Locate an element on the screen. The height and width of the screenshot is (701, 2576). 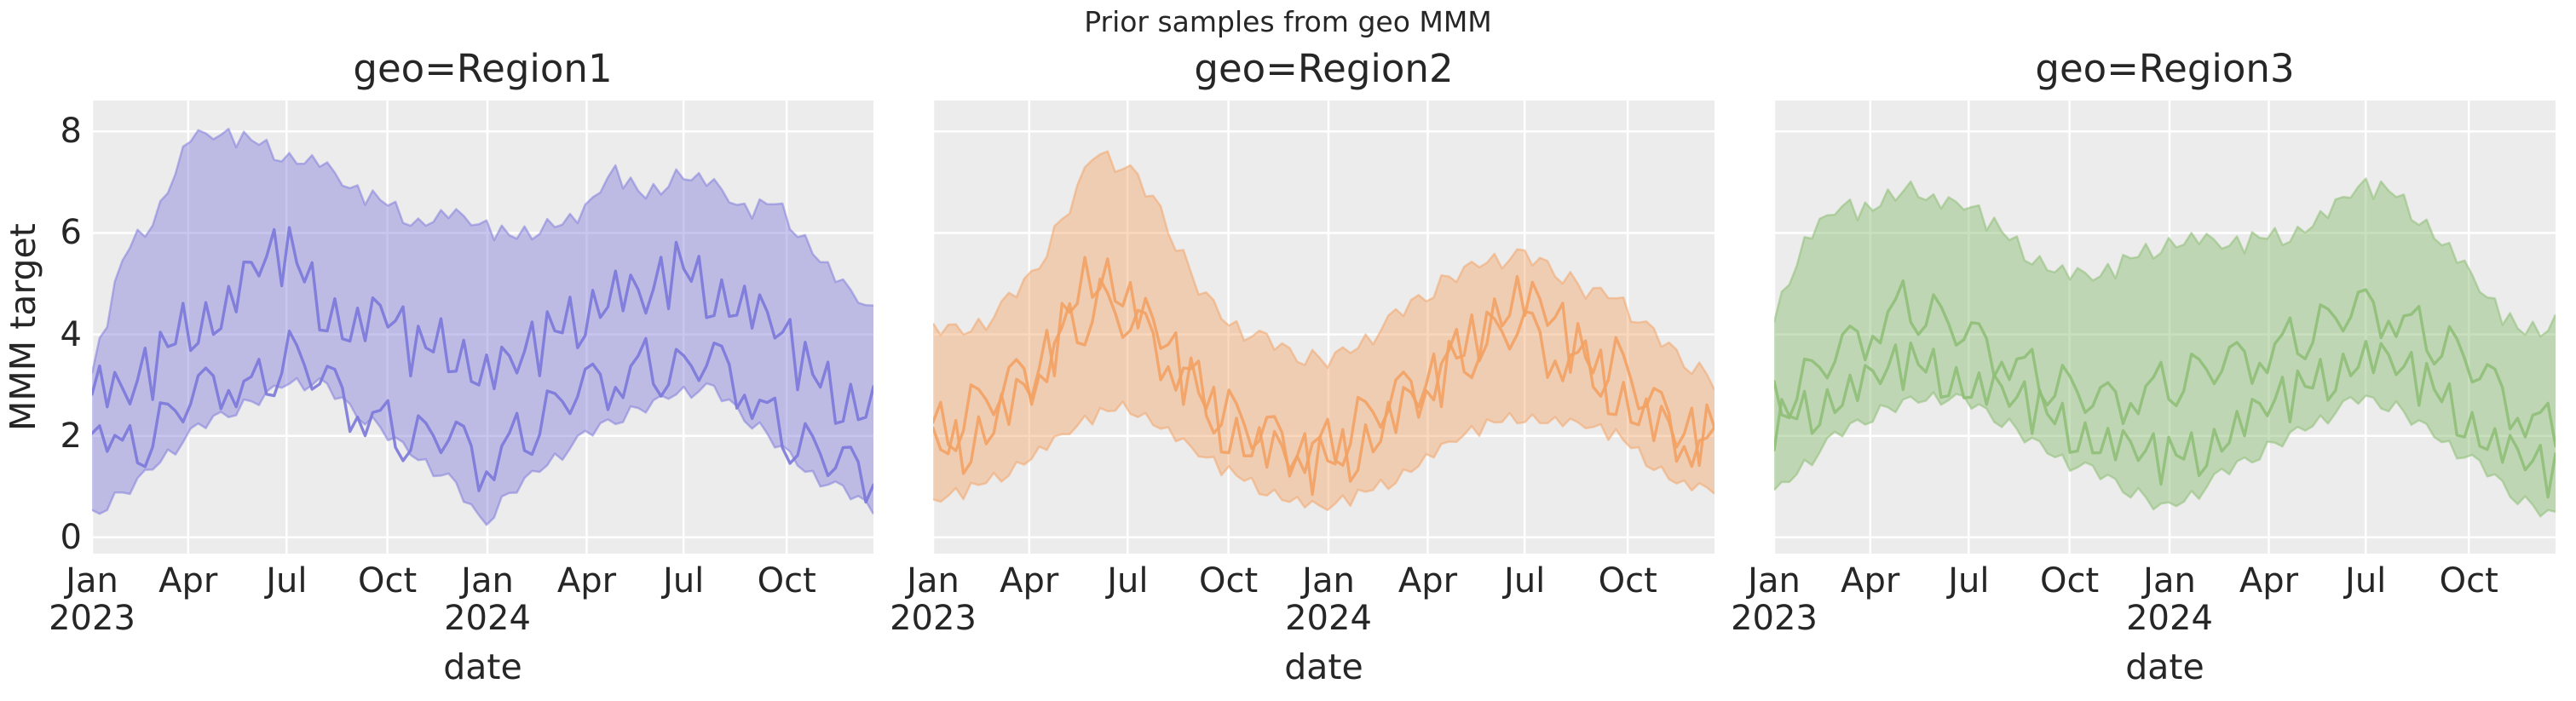
uncertainty-band is located at coordinates (2165, 347).